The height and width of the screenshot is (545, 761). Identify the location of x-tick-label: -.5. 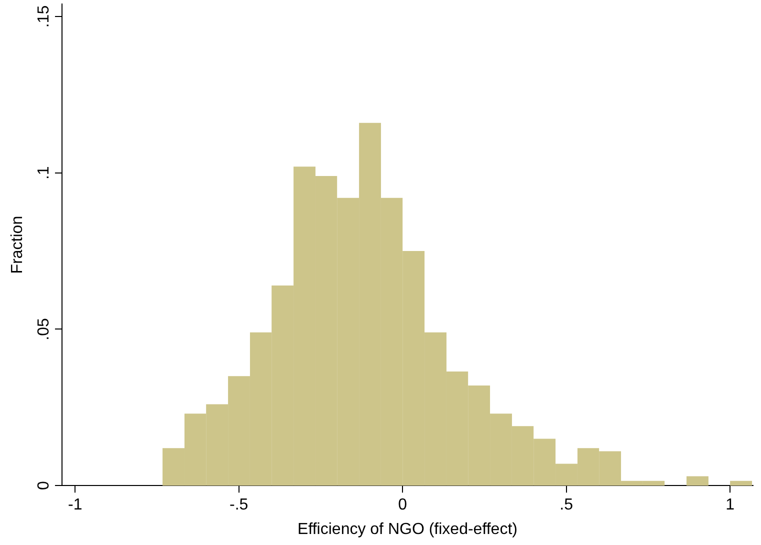
(239, 505).